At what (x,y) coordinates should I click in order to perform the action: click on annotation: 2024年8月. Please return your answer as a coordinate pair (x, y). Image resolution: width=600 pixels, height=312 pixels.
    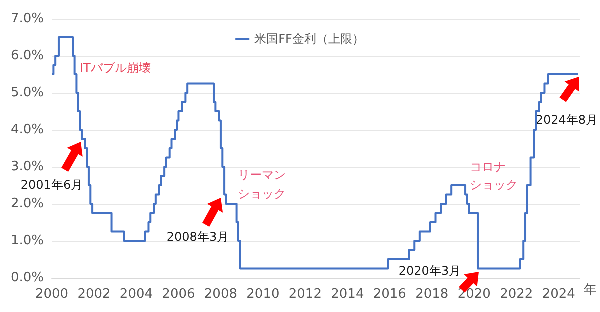
    Looking at the image, I should click on (567, 120).